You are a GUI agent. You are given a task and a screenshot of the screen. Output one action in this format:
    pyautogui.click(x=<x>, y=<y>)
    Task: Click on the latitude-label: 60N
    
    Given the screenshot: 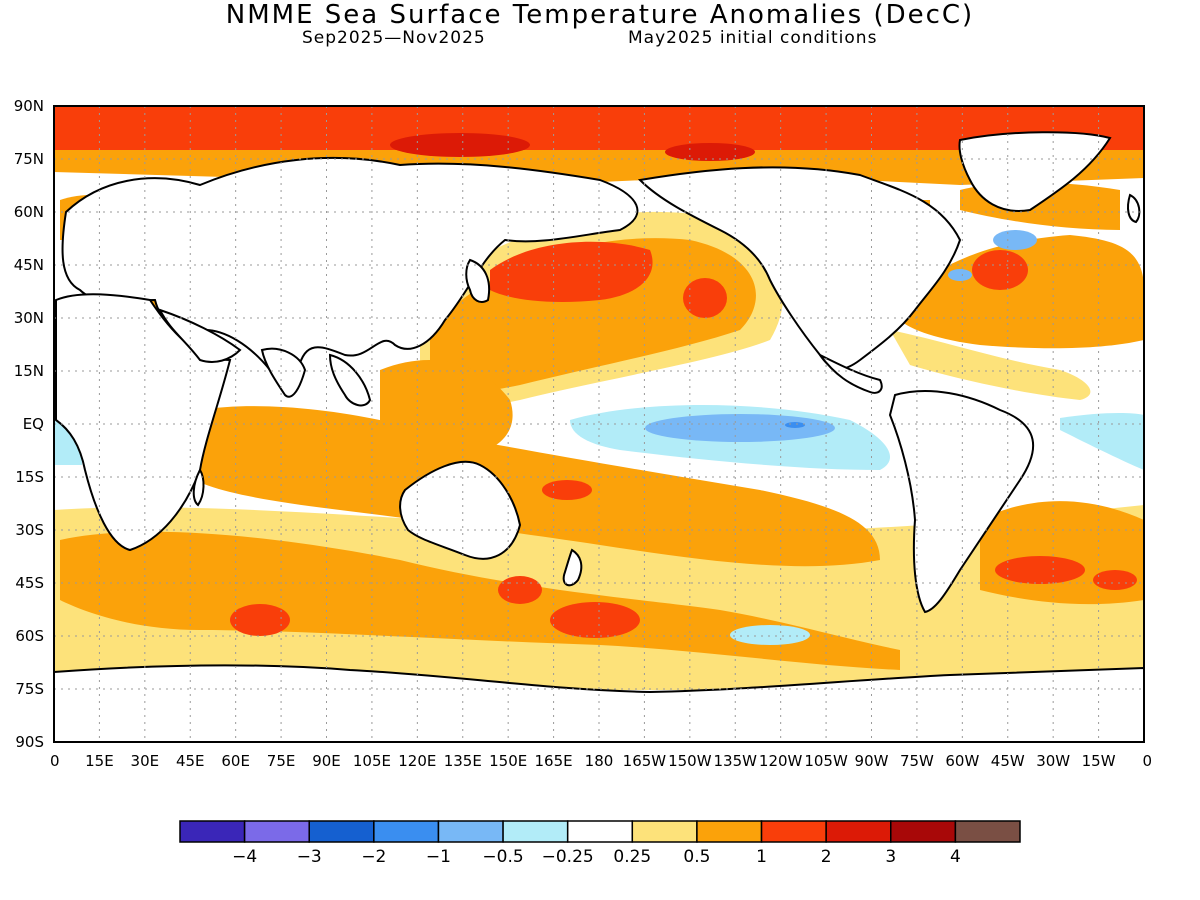 What is the action you would take?
    pyautogui.click(x=29, y=212)
    